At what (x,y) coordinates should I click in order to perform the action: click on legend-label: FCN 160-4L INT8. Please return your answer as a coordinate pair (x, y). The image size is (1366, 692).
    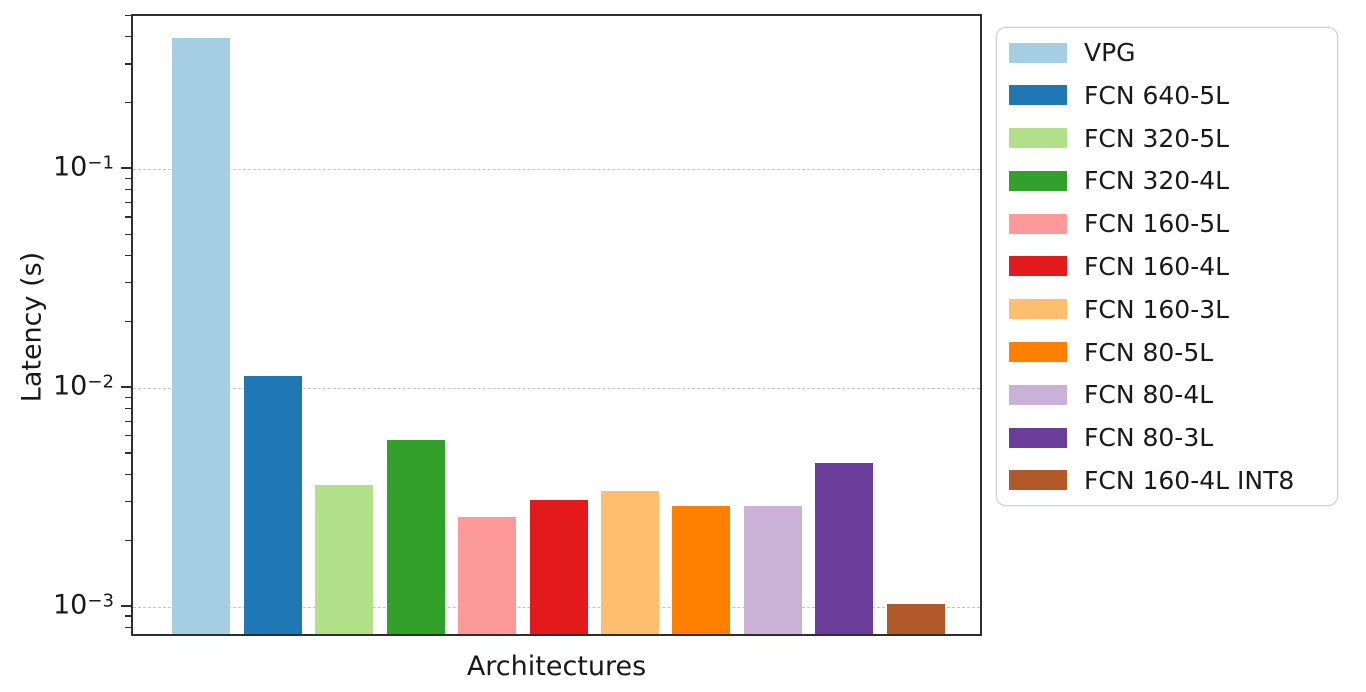
    Looking at the image, I should click on (1189, 480).